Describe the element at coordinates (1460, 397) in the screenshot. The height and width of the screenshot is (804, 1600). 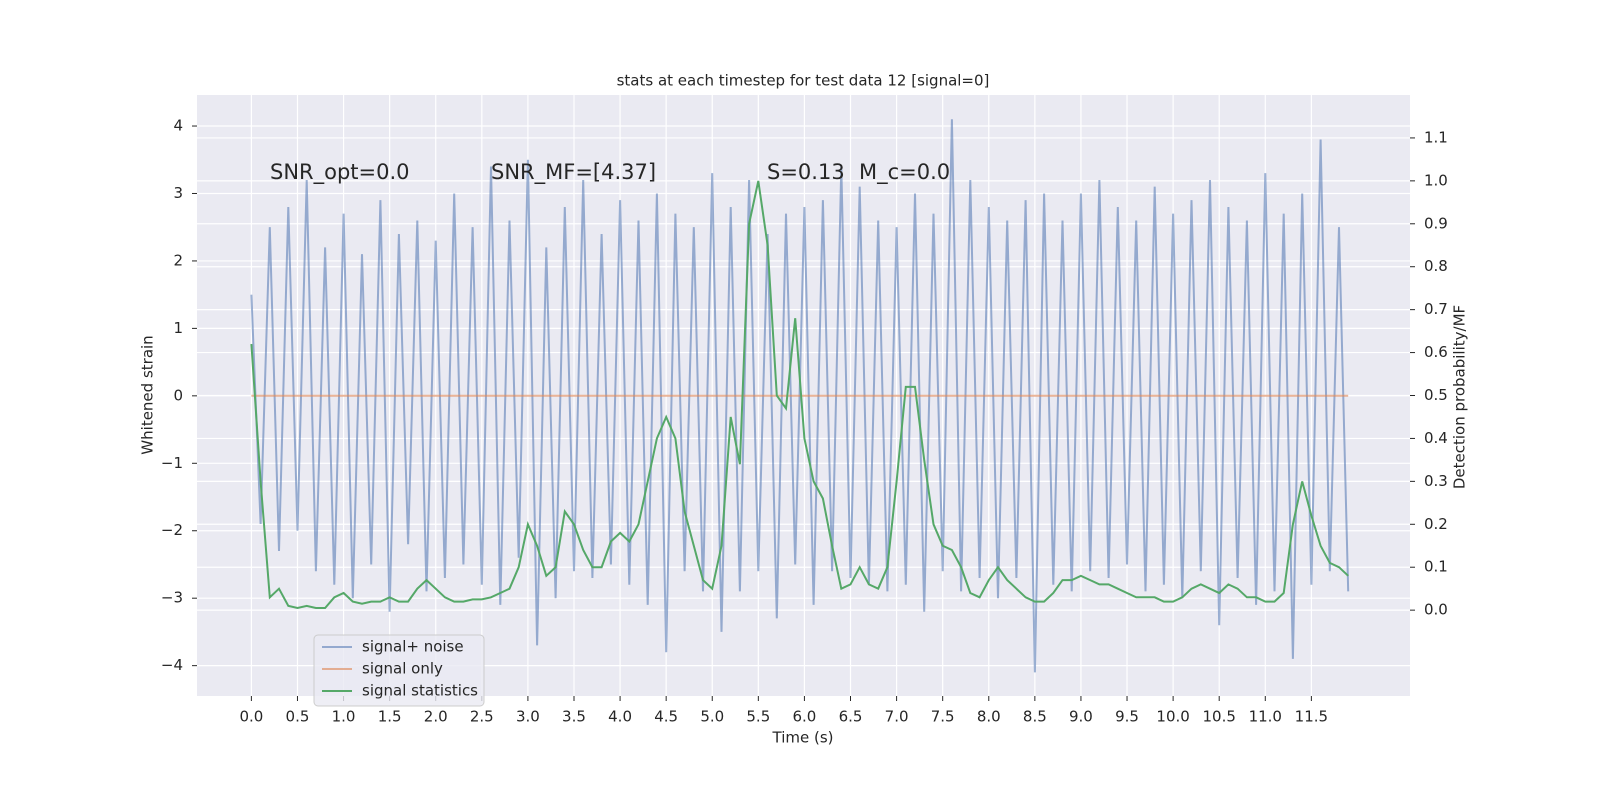
I see `y2-axis-label: Detection probability/MF` at that location.